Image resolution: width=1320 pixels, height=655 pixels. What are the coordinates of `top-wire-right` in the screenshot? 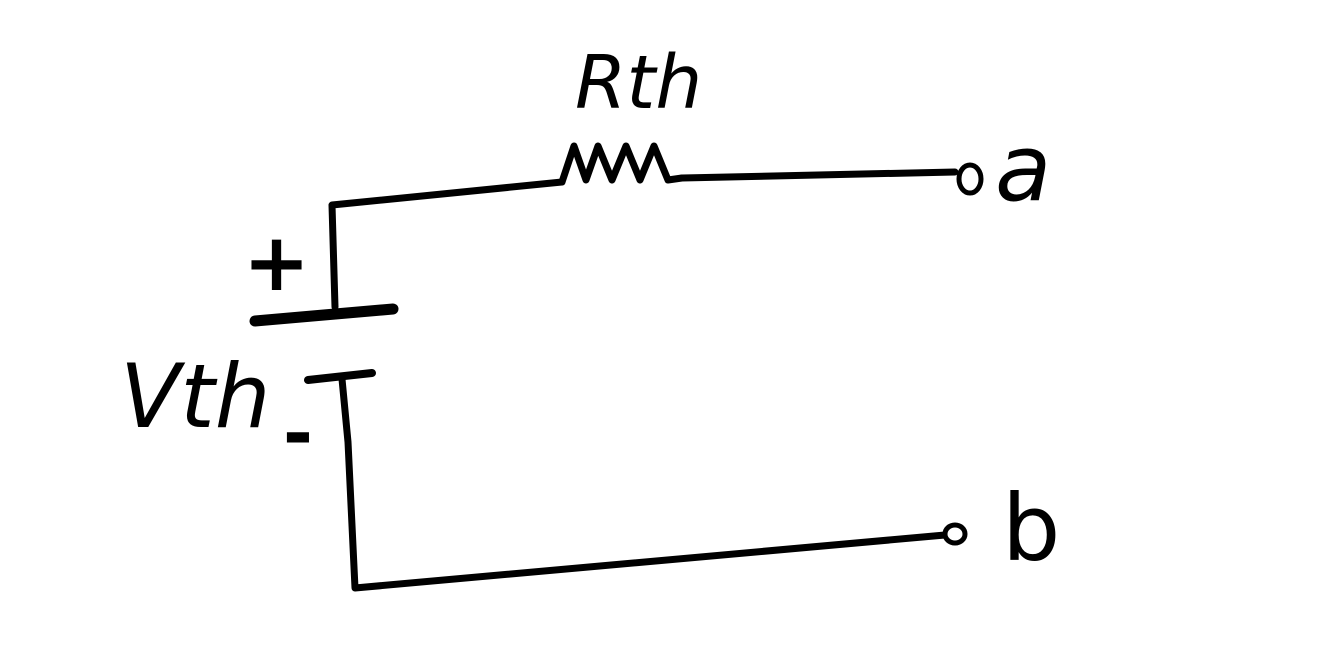 It's located at (818, 175).